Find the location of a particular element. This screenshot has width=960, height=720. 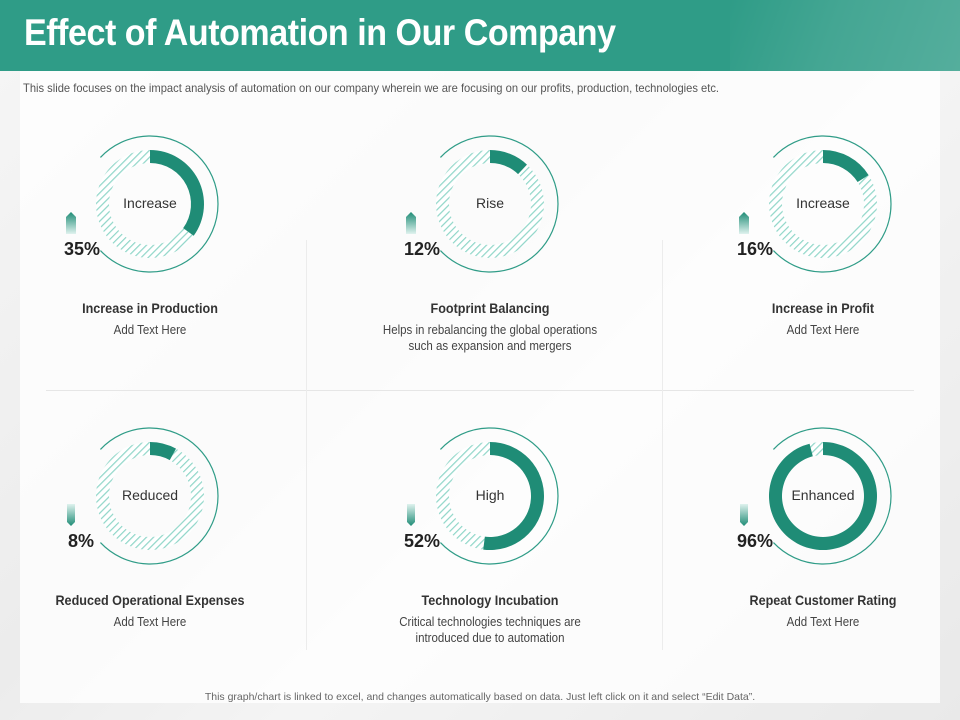

donut-center-label: High is located at coordinates (490, 495).